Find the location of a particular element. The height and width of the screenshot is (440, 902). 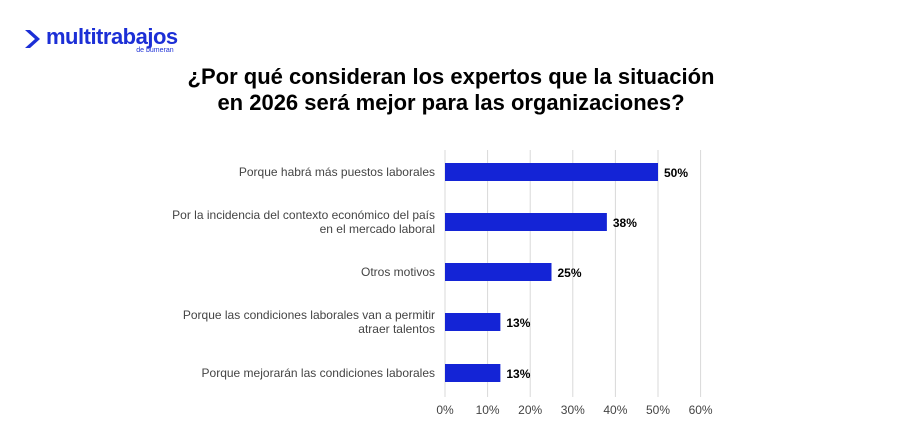

category-label: en el mercado laboral is located at coordinates (377, 229).